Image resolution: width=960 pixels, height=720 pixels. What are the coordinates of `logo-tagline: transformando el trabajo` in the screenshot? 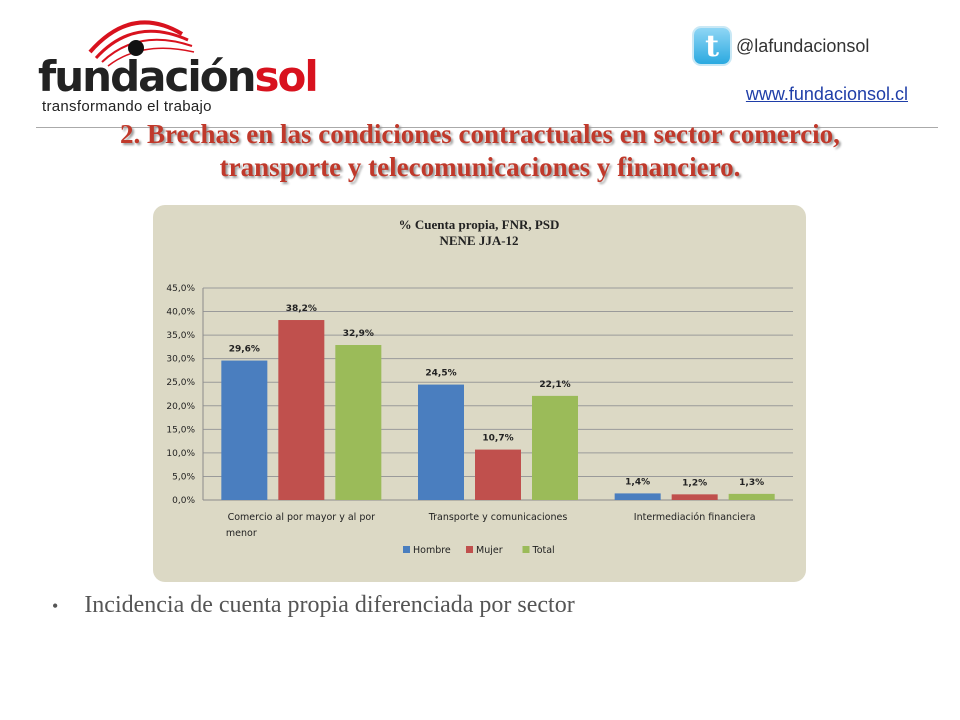 It's located at (127, 106).